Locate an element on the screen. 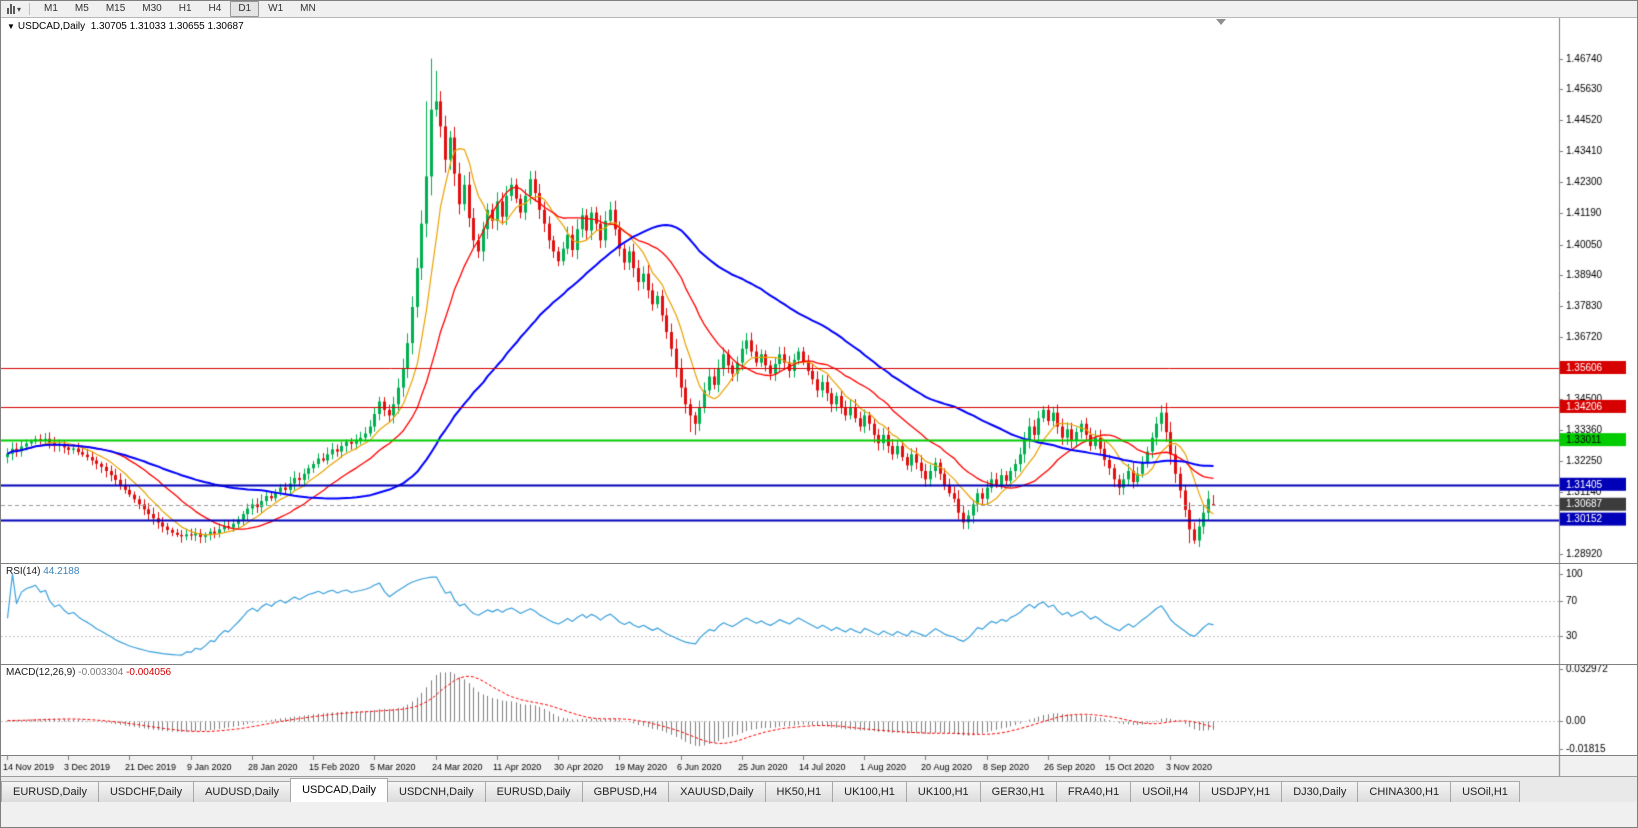 Image resolution: width=1638 pixels, height=828 pixels. date-axis-canvas is located at coordinates (819, 766).